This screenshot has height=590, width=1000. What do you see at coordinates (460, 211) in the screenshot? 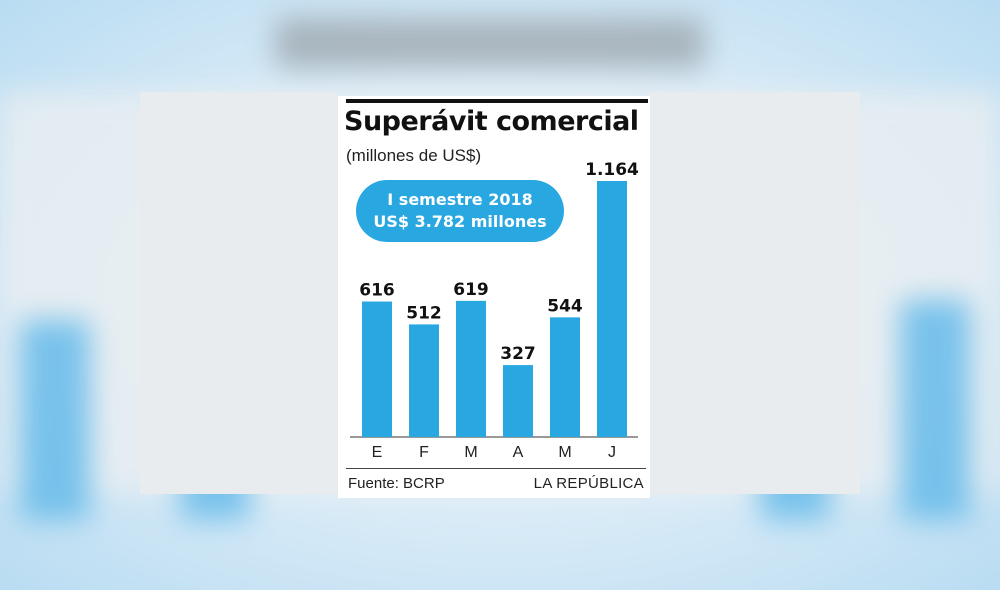
I see `semester-total-badge: I semestre 2018 US$ 3.782 millones` at bounding box center [460, 211].